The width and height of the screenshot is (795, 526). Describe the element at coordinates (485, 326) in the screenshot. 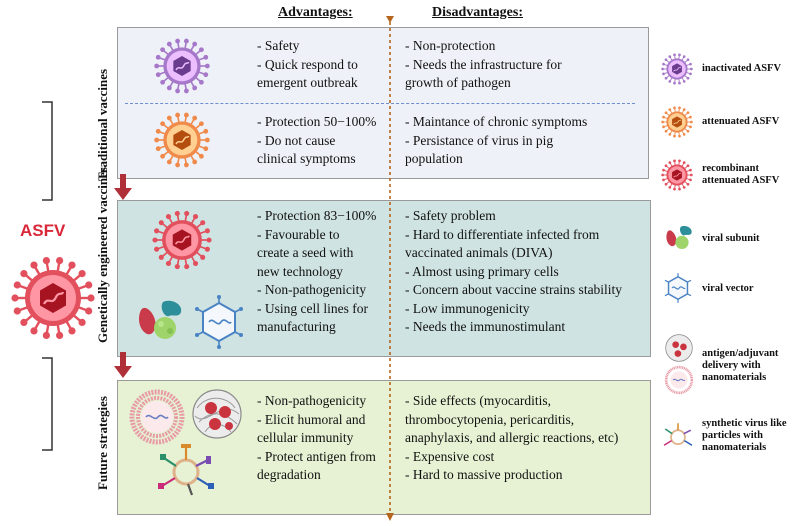

I see `text-line: - Needs the immunostimulant` at that location.